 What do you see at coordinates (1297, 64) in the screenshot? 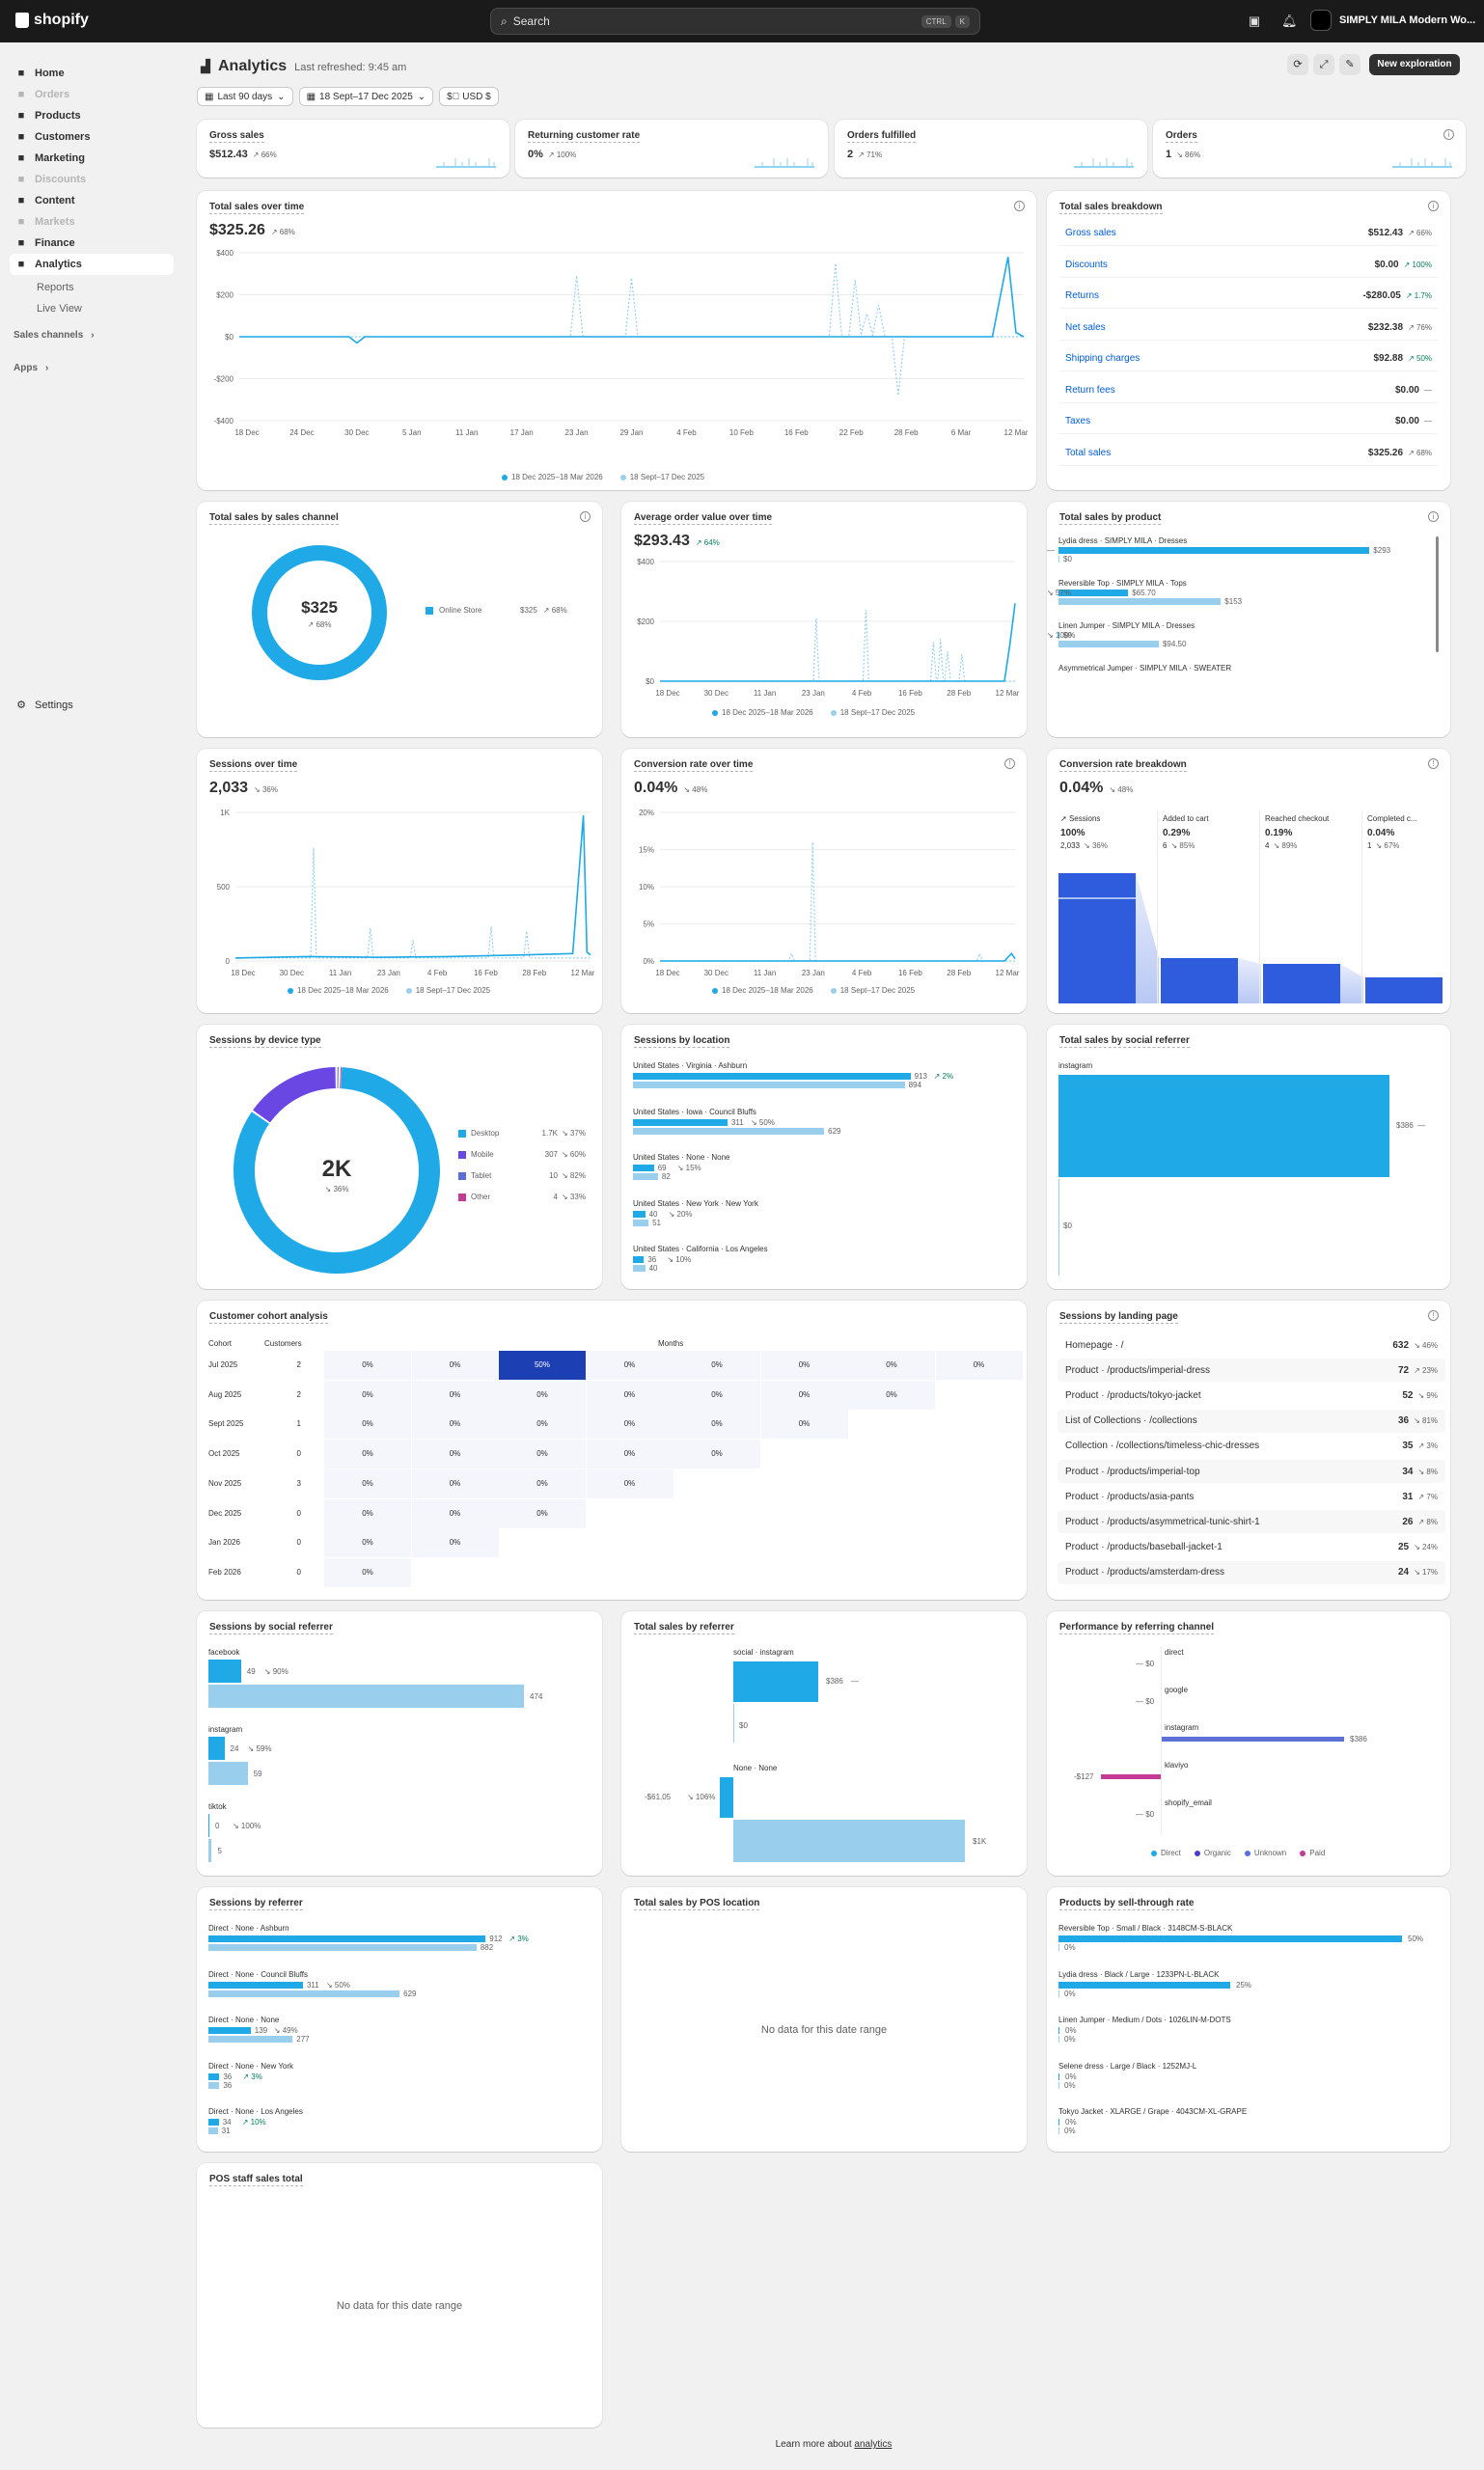
I see `refresh-button: ⟳` at bounding box center [1297, 64].